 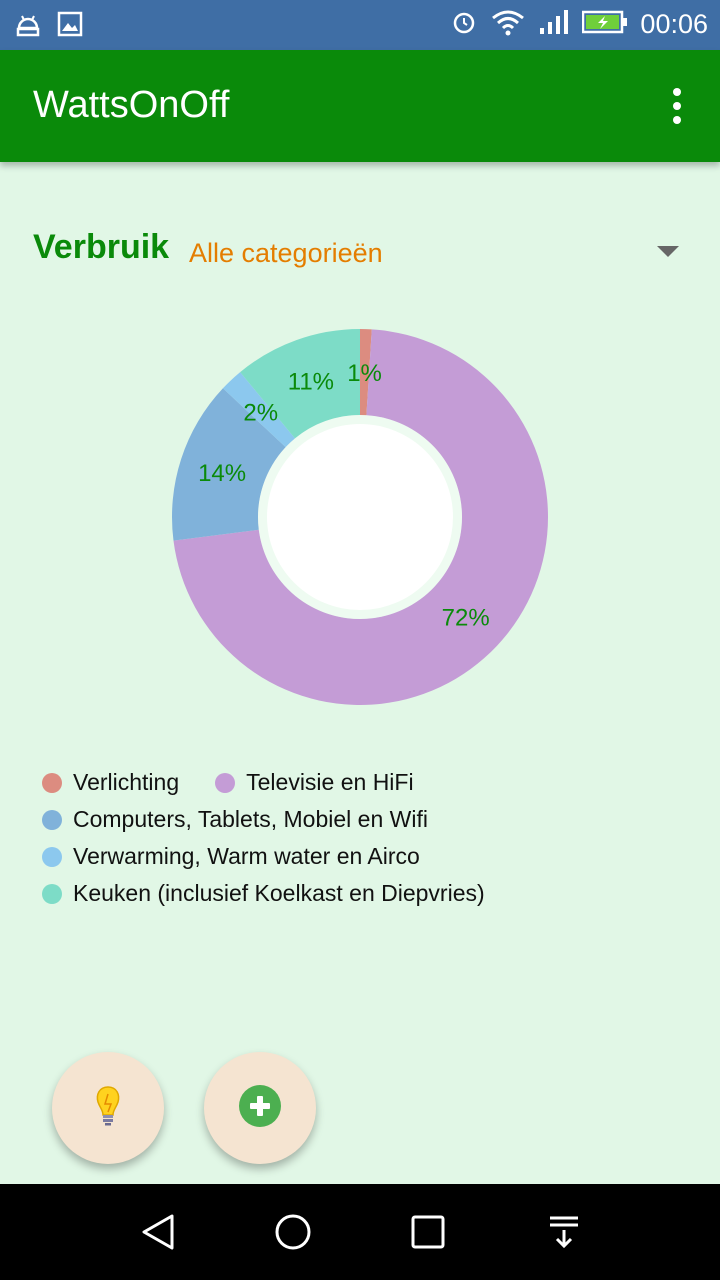 I want to click on donut-hole, so click(x=360, y=517).